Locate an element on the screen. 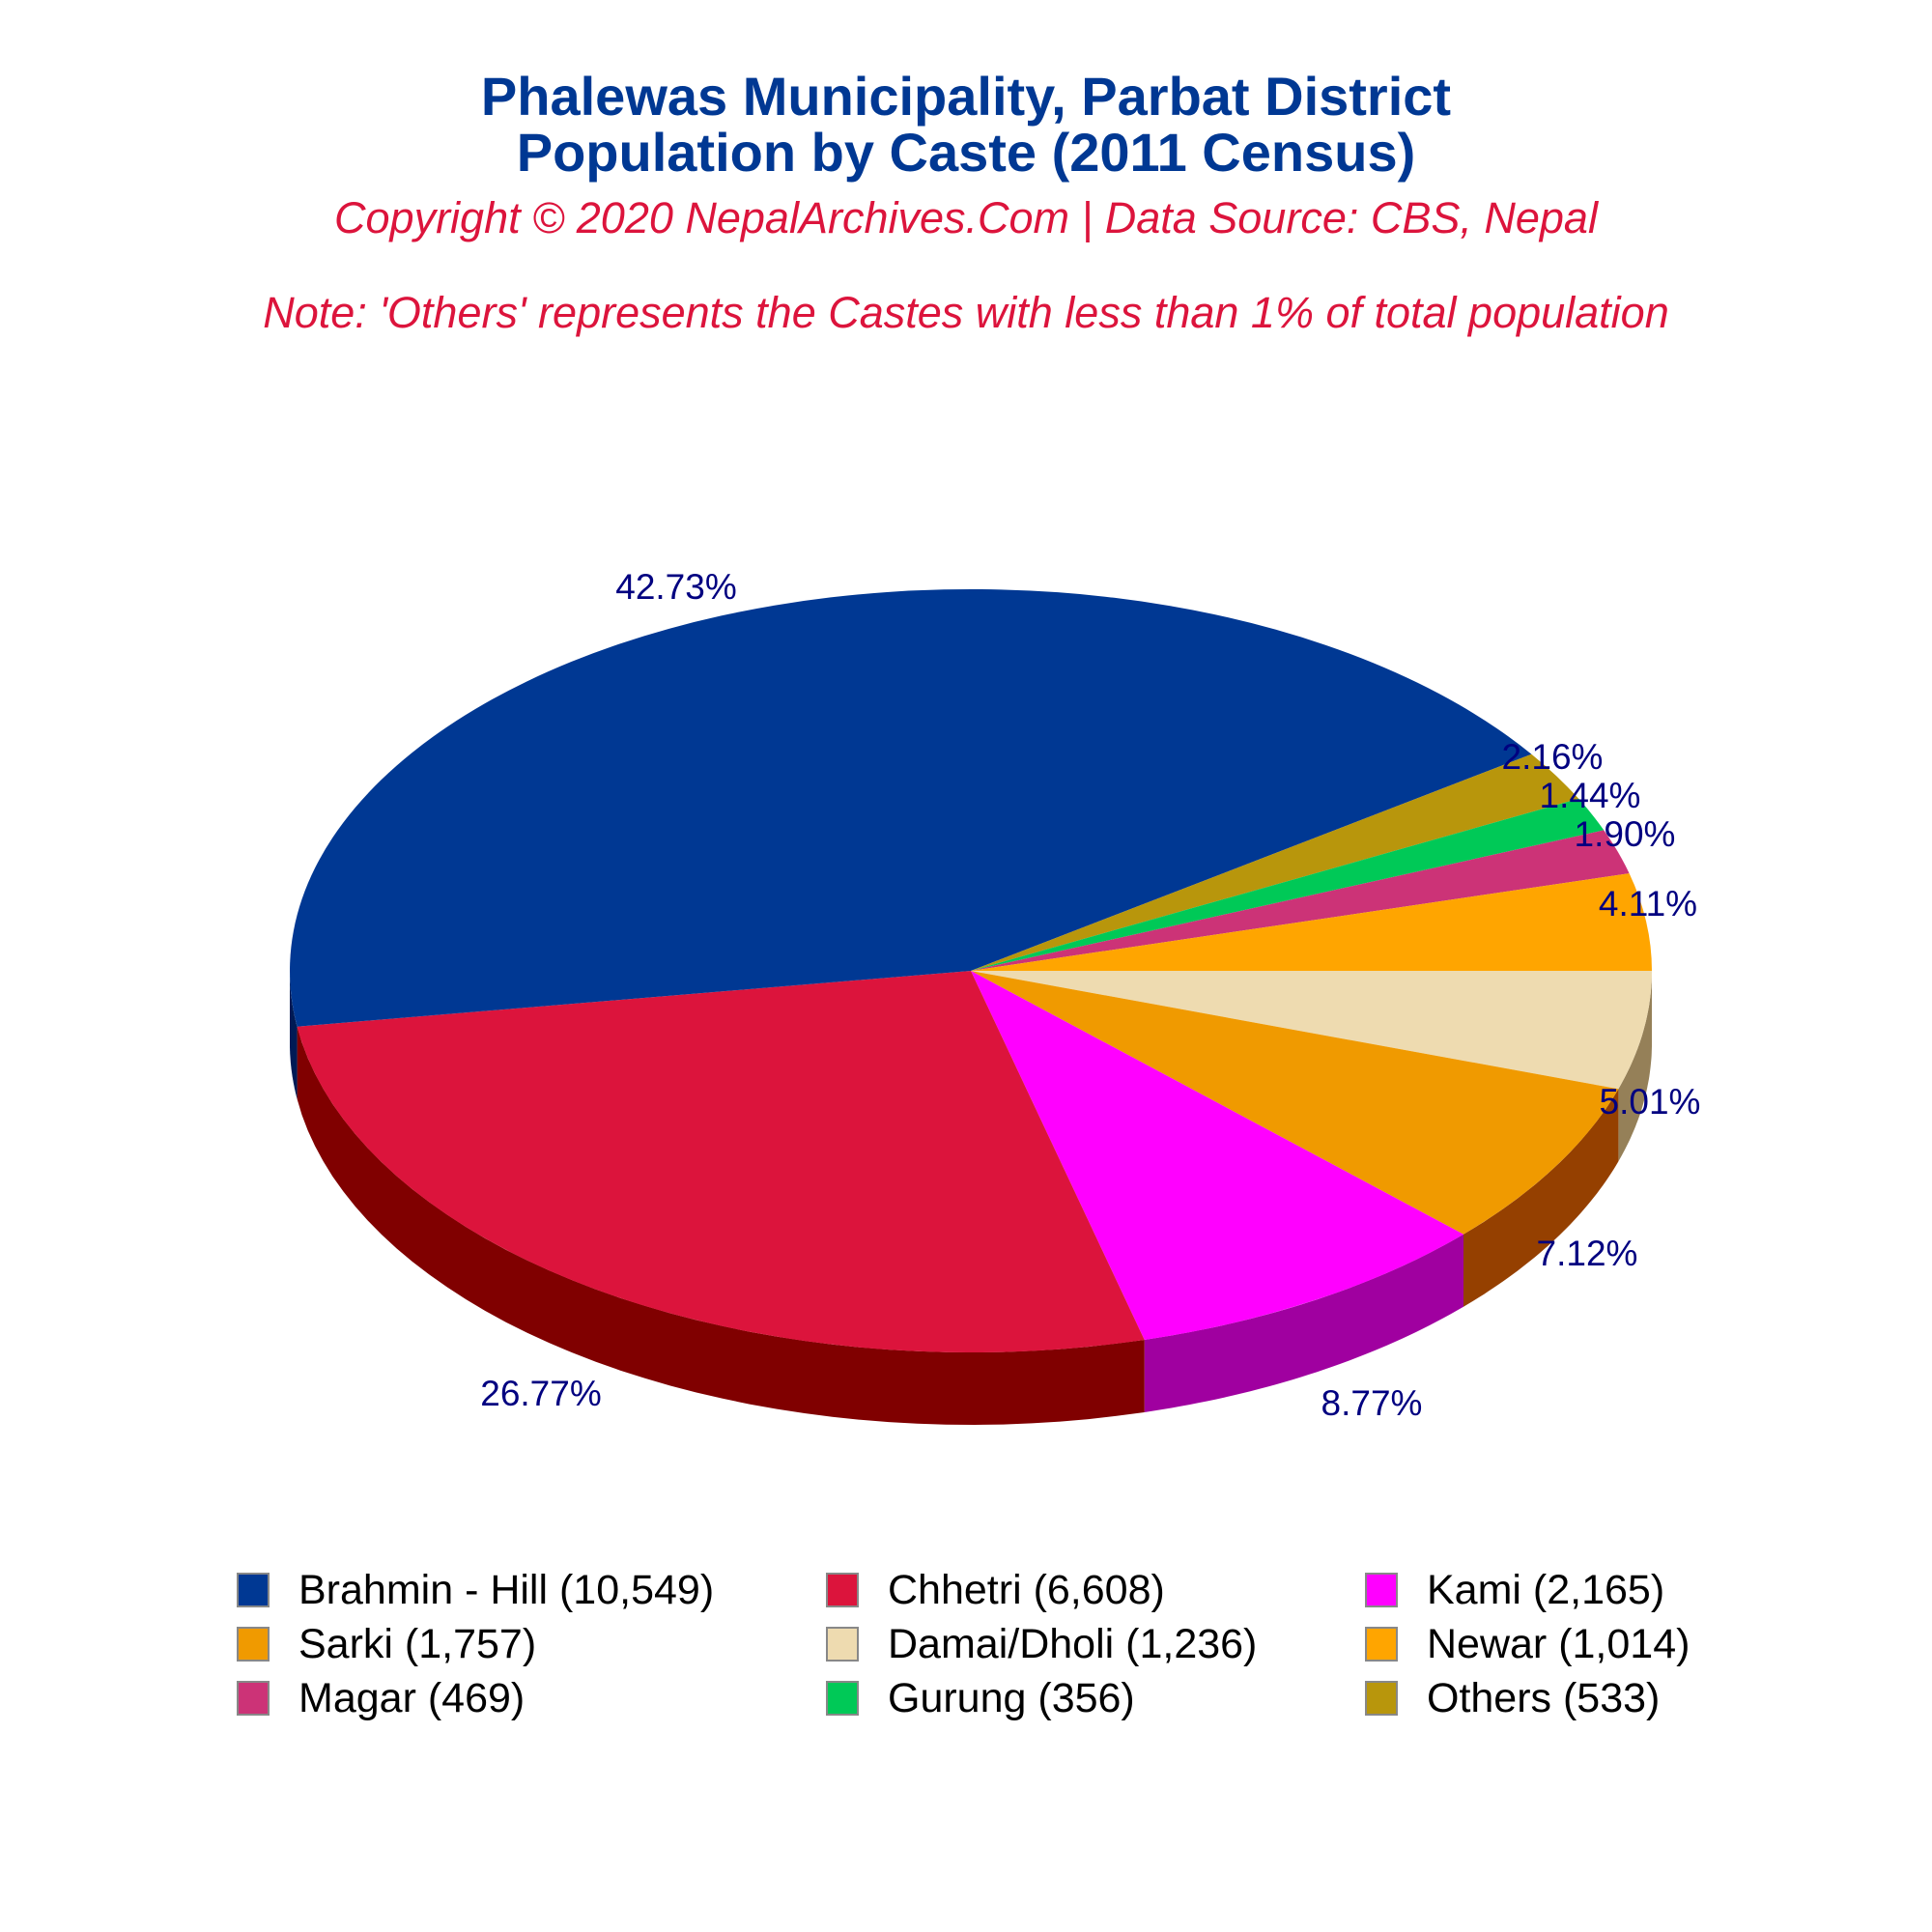 This screenshot has height=1932, width=1932. legend-item-kami: Kami (2,165) is located at coordinates (1514, 1590).